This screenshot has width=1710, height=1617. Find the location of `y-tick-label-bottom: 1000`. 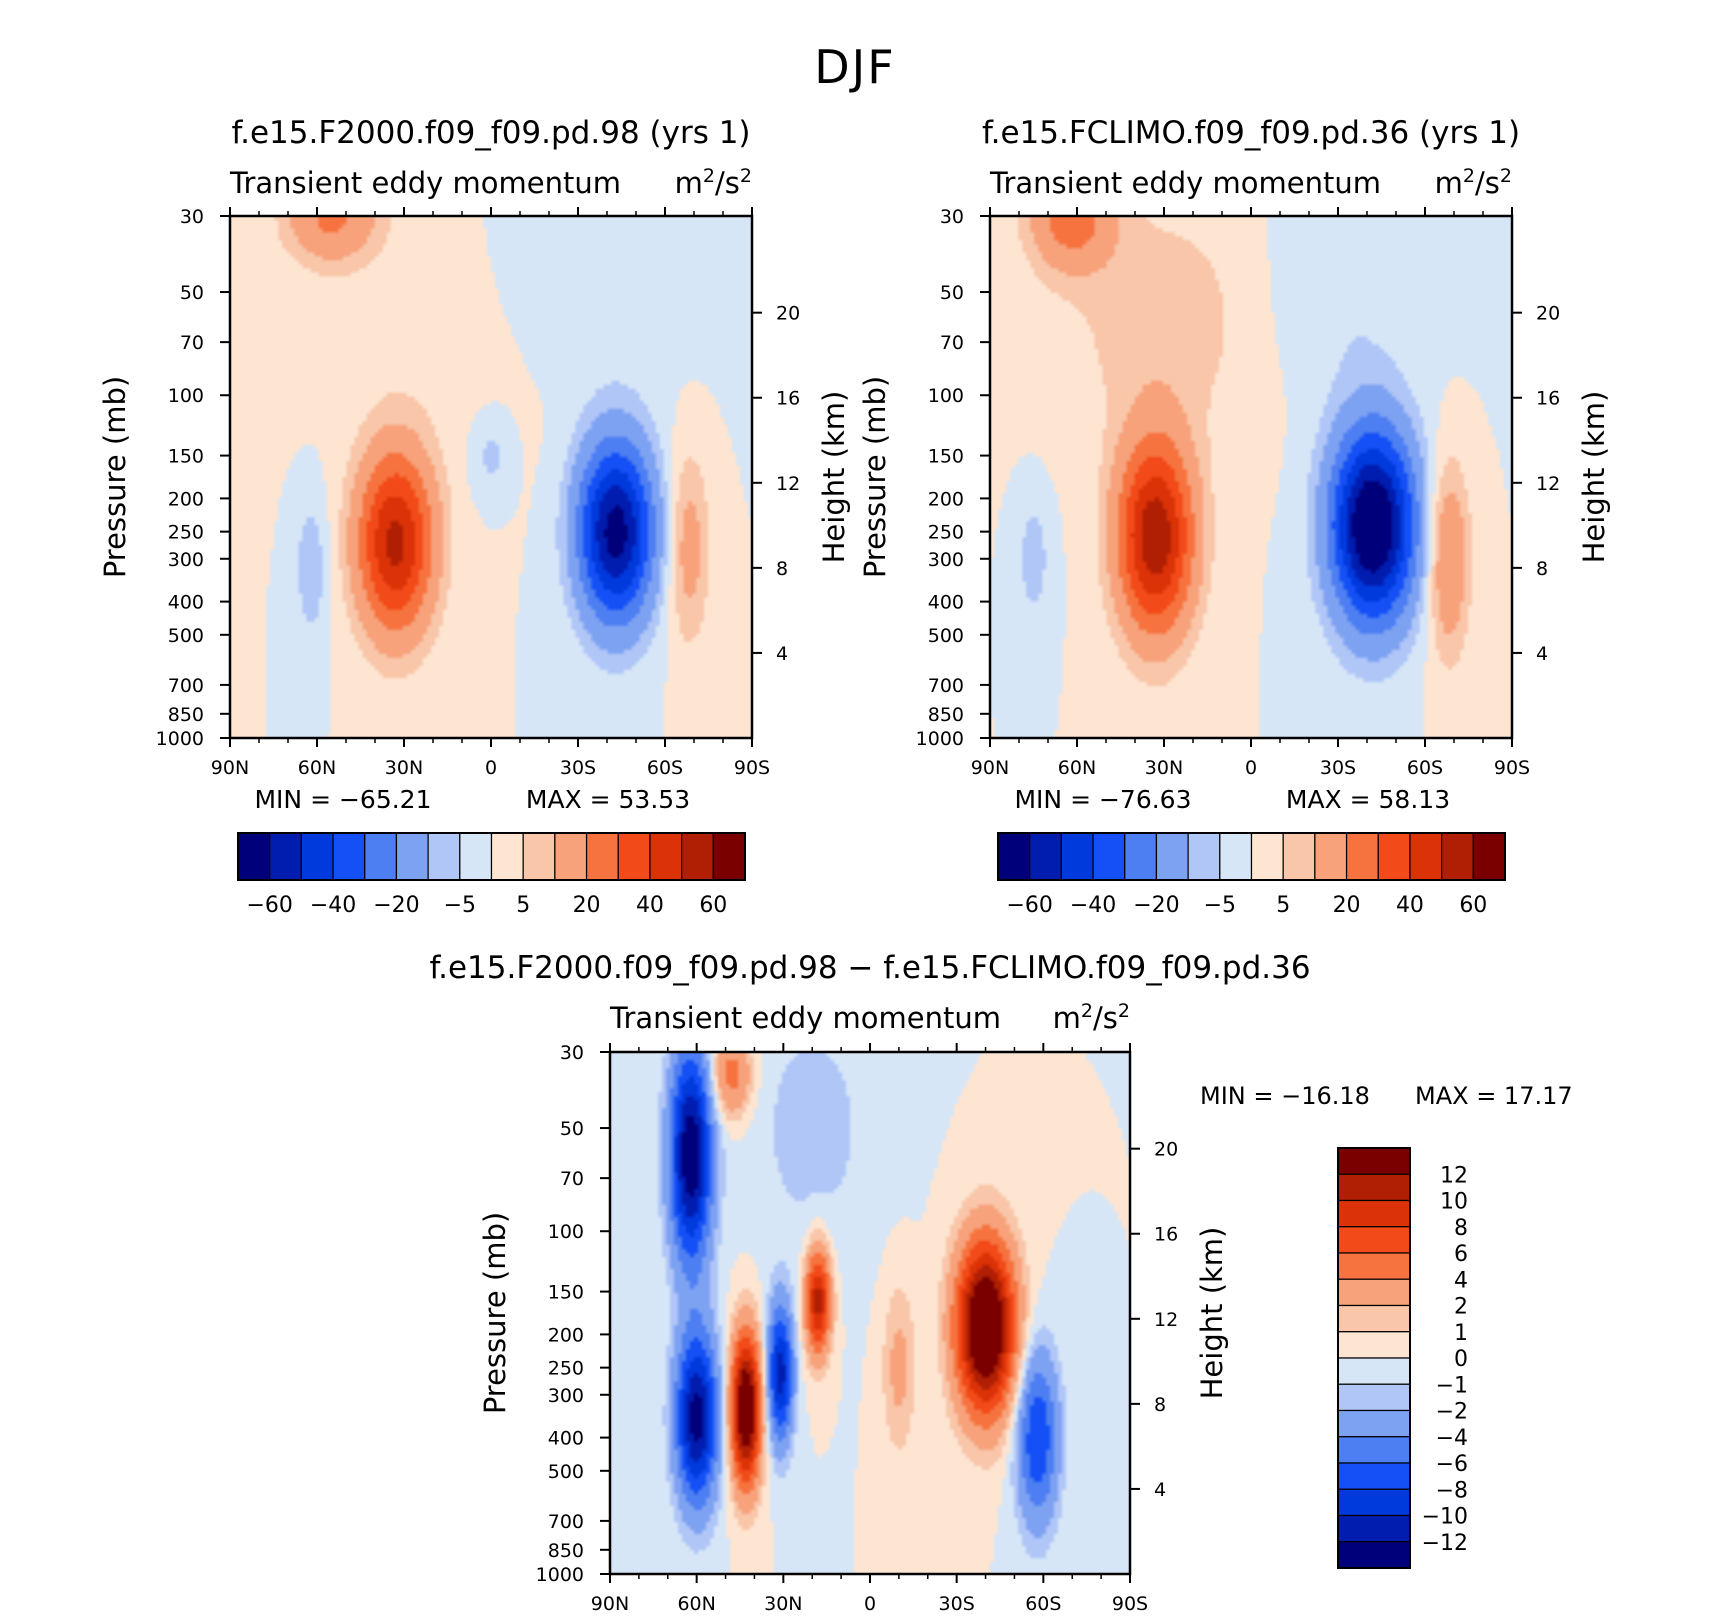

y-tick-label-bottom: 1000 is located at coordinates (560, 1575).